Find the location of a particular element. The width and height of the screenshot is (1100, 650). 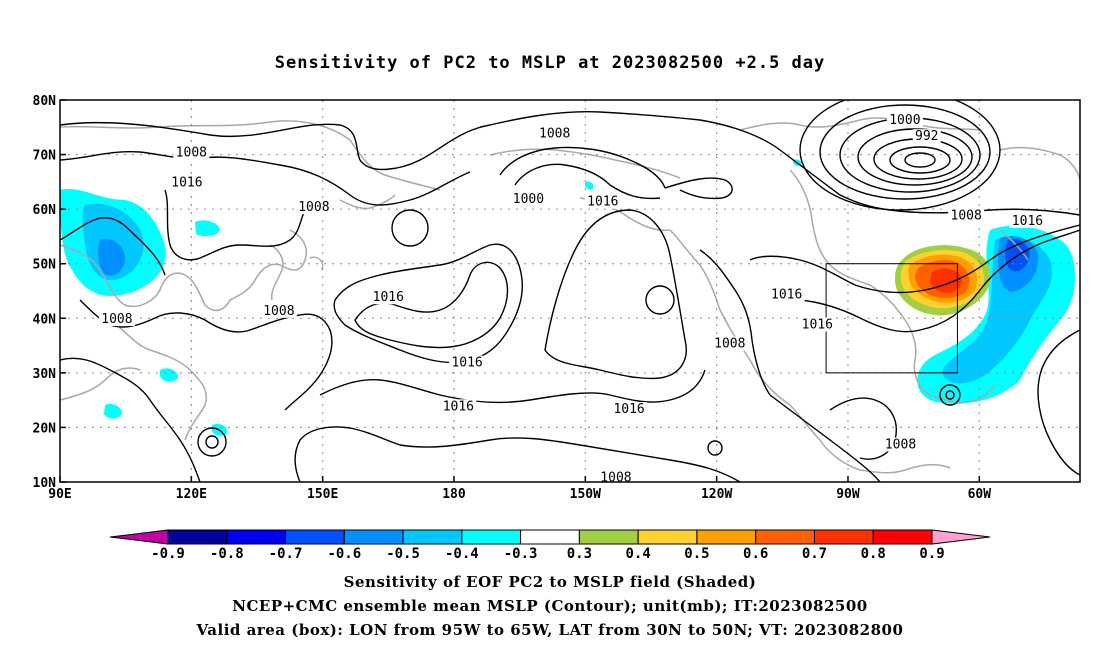

colorbar-low-triangle is located at coordinates (139, 537).